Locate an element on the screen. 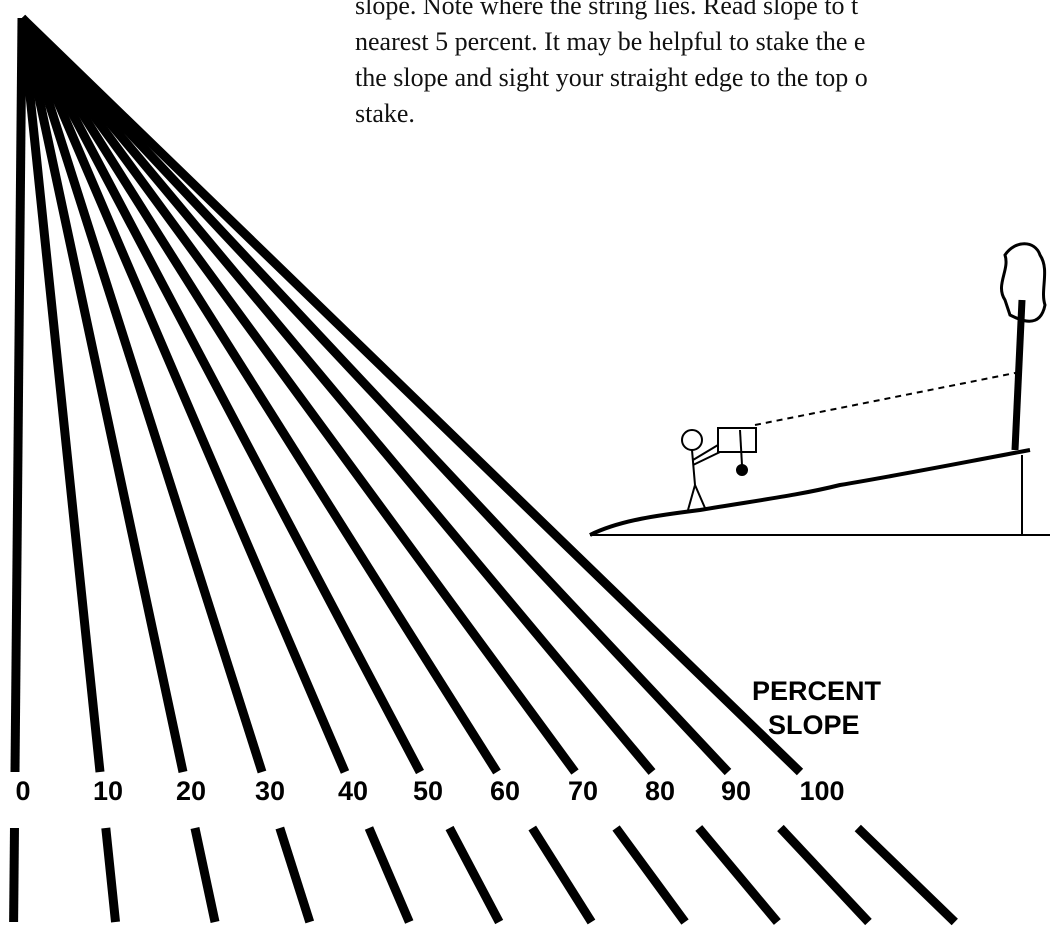 This screenshot has width=1053, height=928. tree-trunk is located at coordinates (1018, 375).